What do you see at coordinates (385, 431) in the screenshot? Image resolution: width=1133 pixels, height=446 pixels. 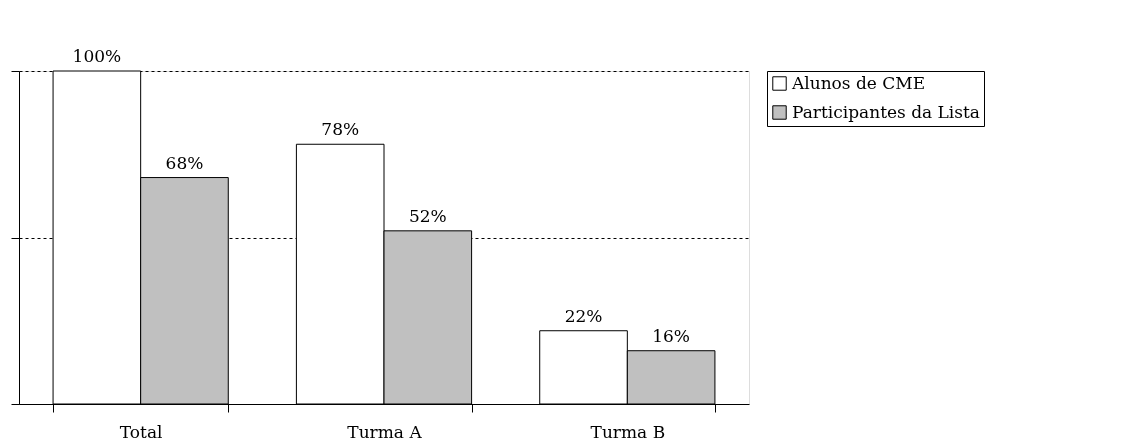 I see `x-tick-label: Turma A` at bounding box center [385, 431].